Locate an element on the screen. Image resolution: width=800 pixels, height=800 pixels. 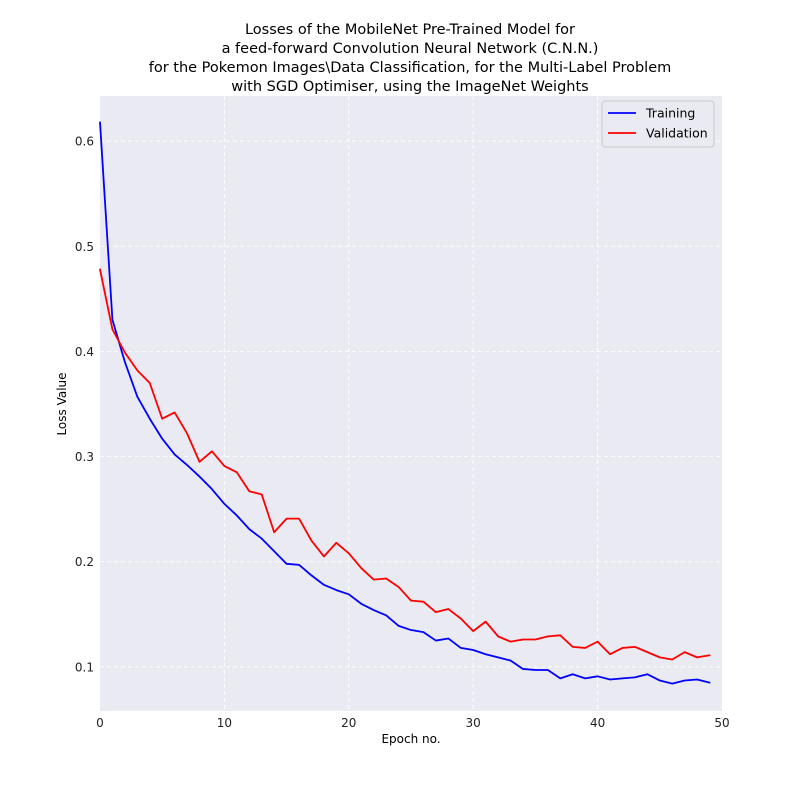
y-tick-label: 0.3 is located at coordinates (84, 457).